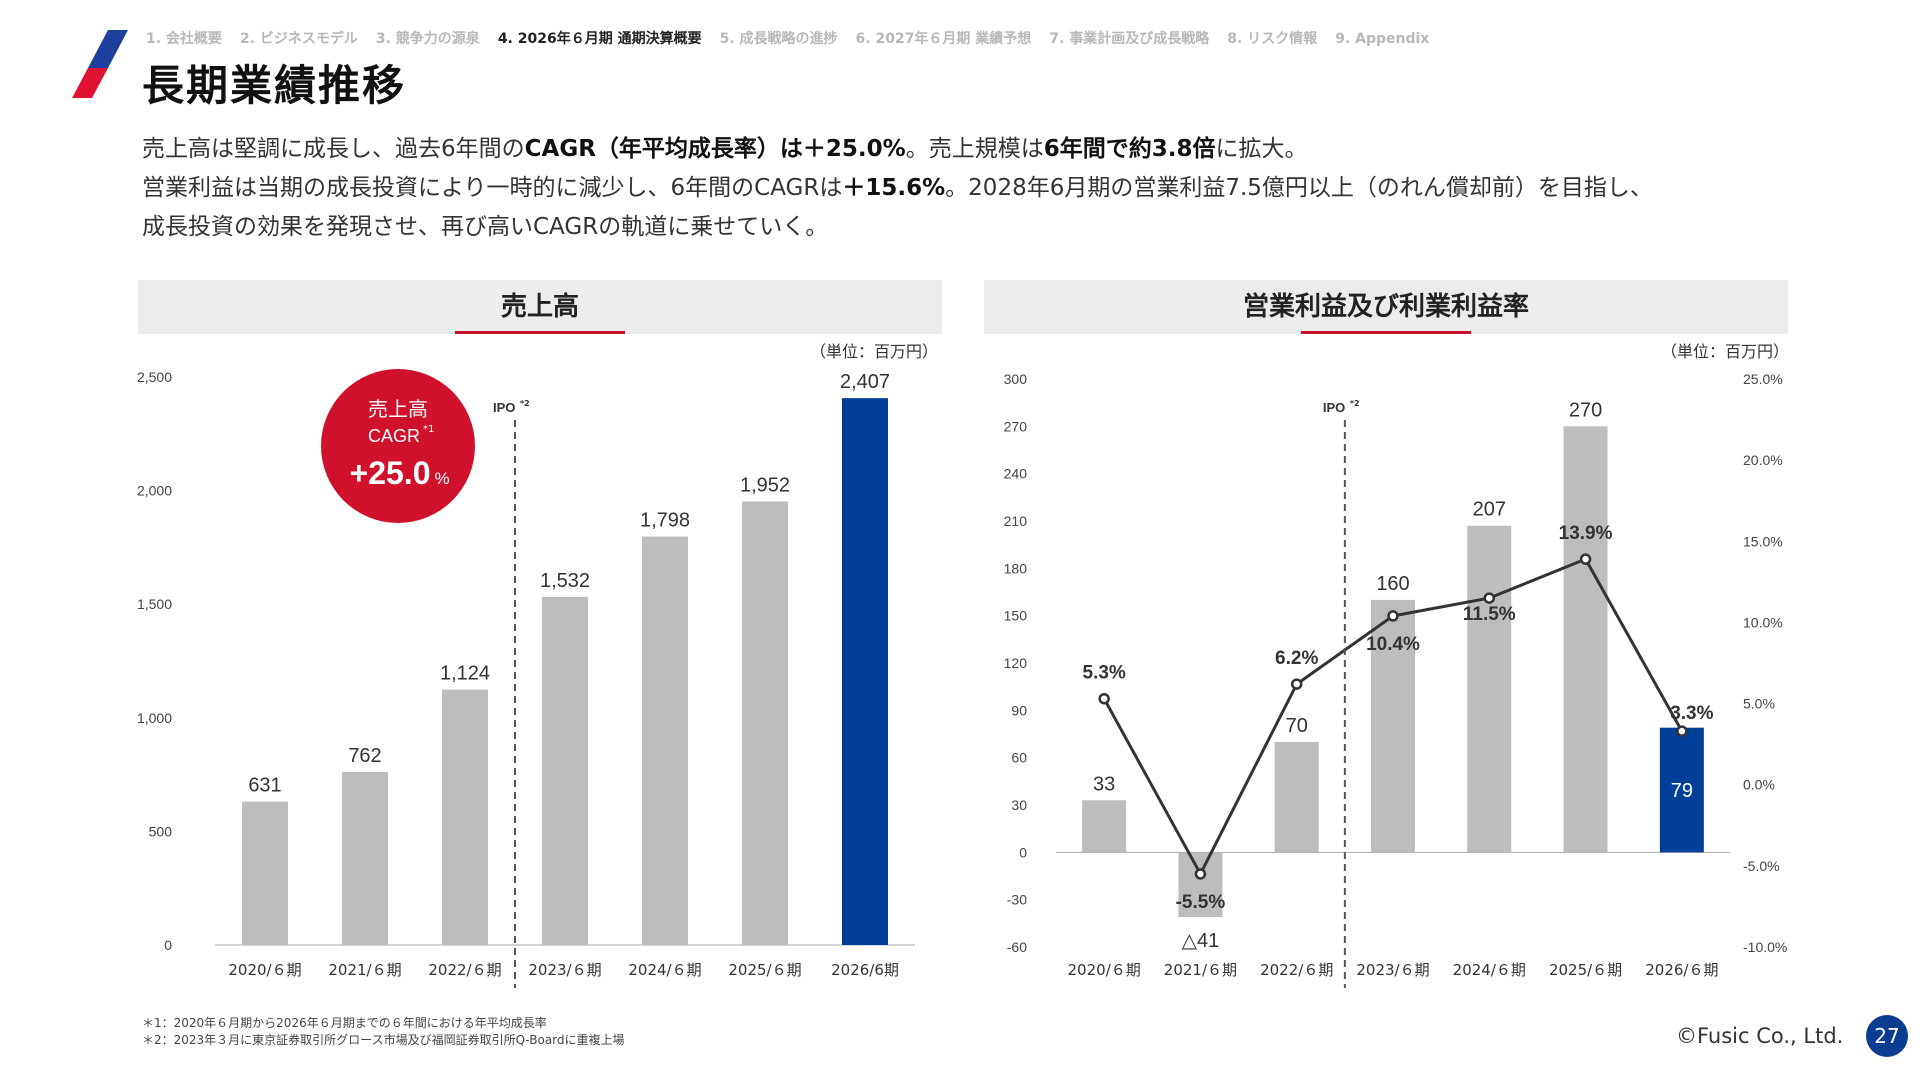  Describe the element at coordinates (100, 64) in the screenshot. I see `company-logo` at that location.